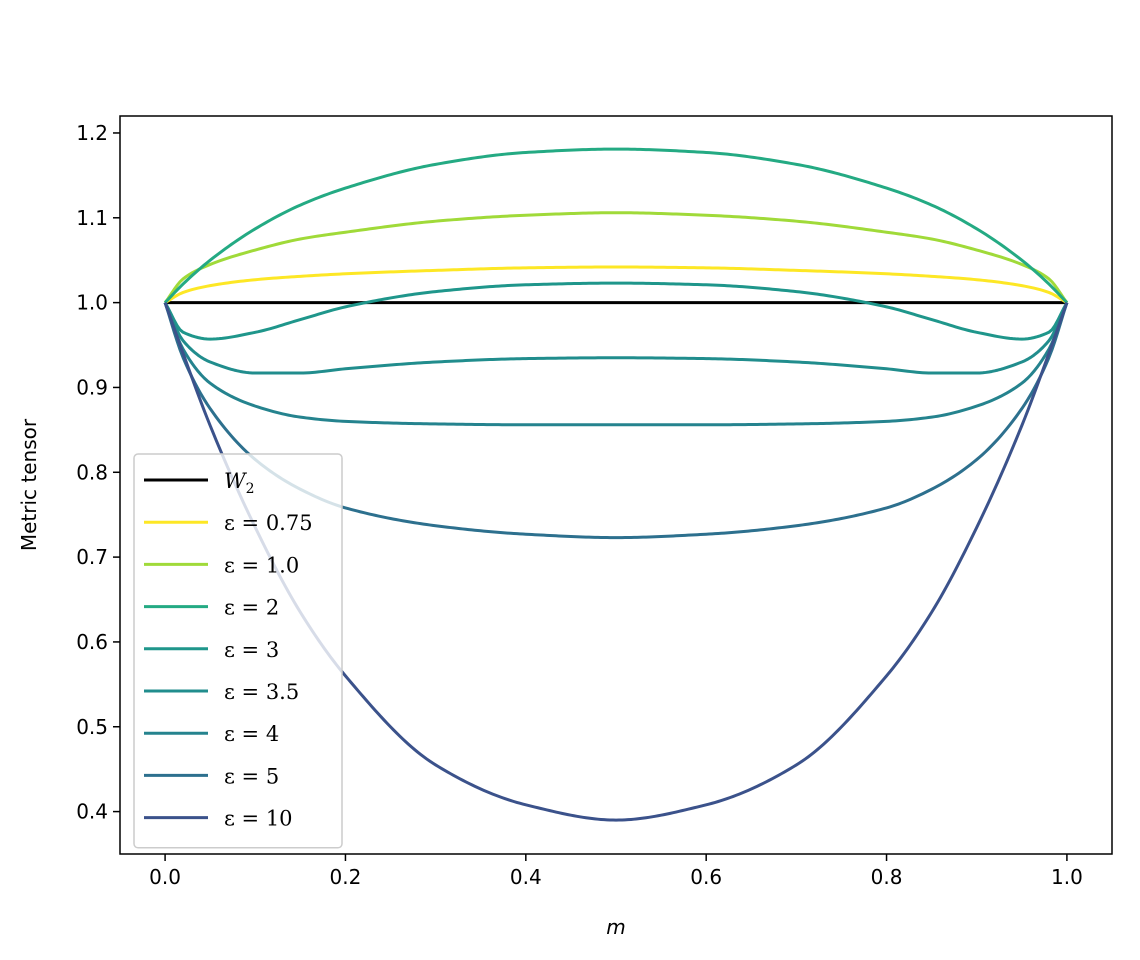  What do you see at coordinates (92, 557) in the screenshot?
I see `y-tick-label: 0.7` at bounding box center [92, 557].